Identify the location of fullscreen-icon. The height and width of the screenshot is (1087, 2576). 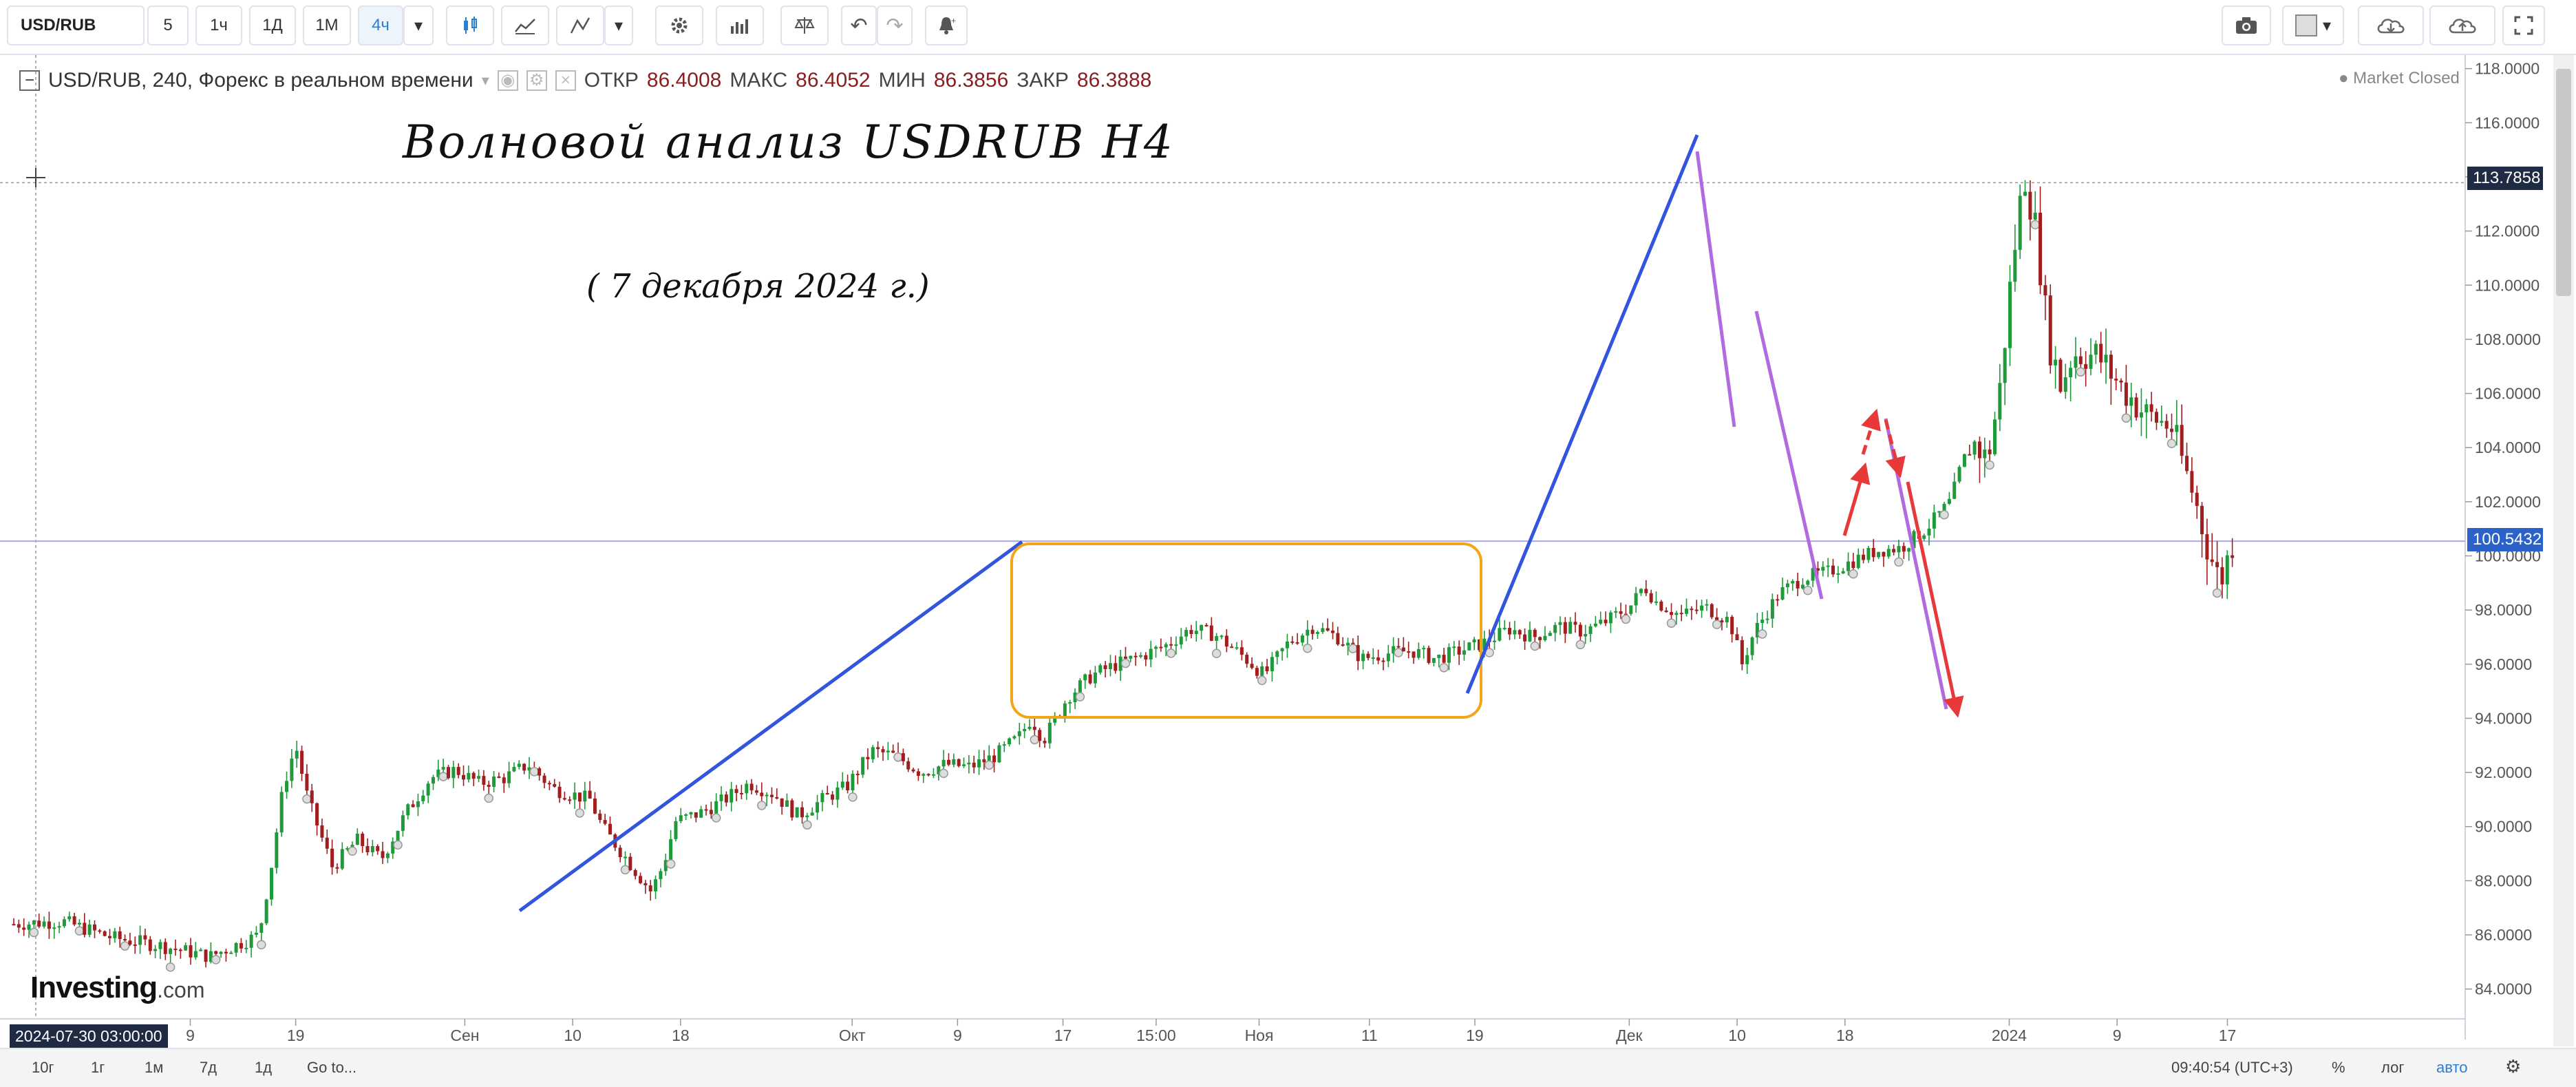
(2523, 25).